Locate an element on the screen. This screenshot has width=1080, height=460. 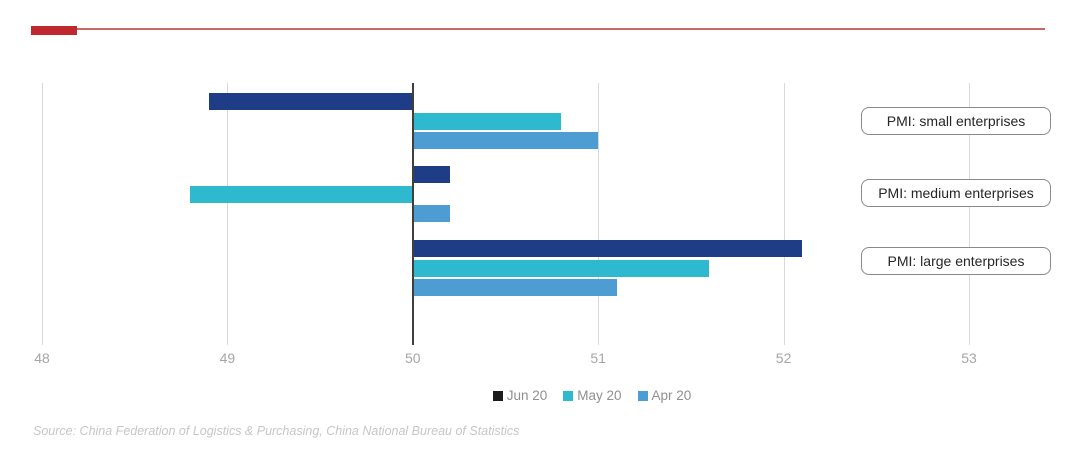
legend-item-apr-20: Apr 20 is located at coordinates (664, 395).